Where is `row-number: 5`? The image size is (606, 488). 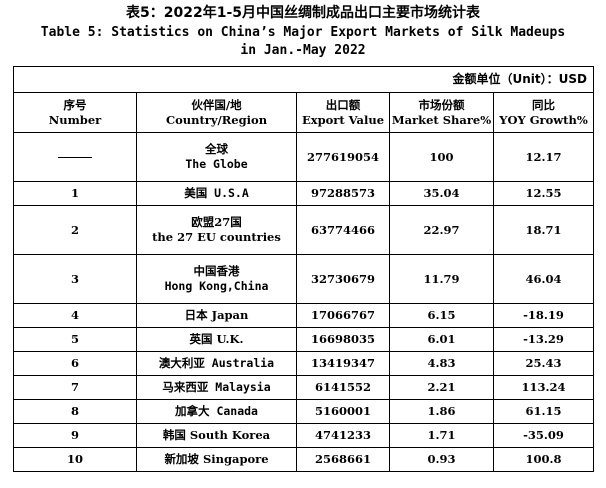
row-number: 5 is located at coordinates (75, 339).